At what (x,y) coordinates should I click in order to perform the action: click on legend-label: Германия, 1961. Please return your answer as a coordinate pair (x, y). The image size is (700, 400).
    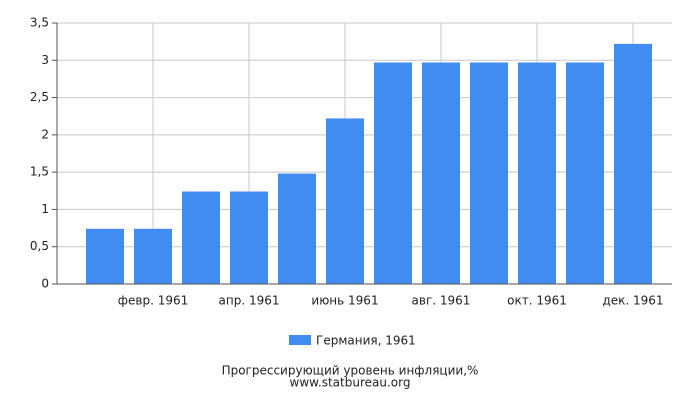
    Looking at the image, I should click on (366, 341).